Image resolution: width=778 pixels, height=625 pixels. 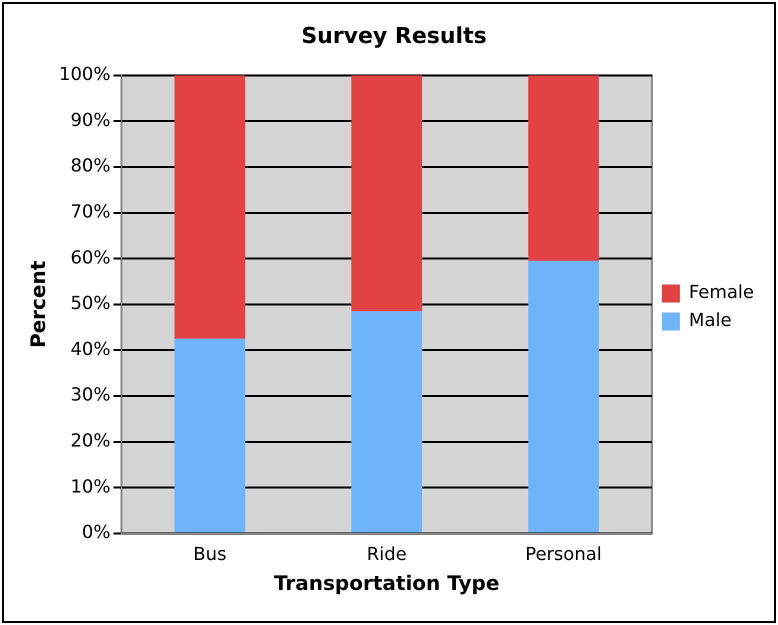 I want to click on y-axis-title: Percent, so click(x=38, y=304).